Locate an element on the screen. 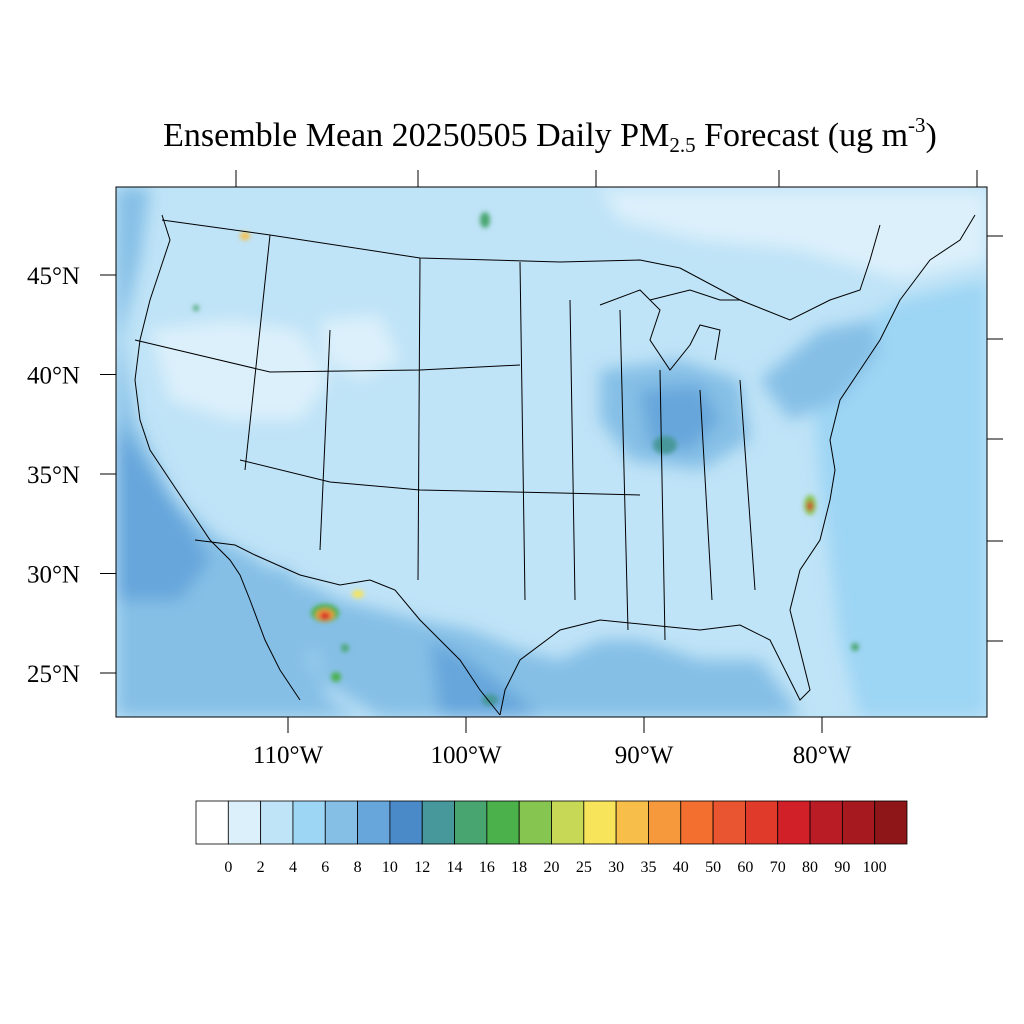 This screenshot has width=1024, height=1024. longitude-label: 80°W is located at coordinates (822, 755).